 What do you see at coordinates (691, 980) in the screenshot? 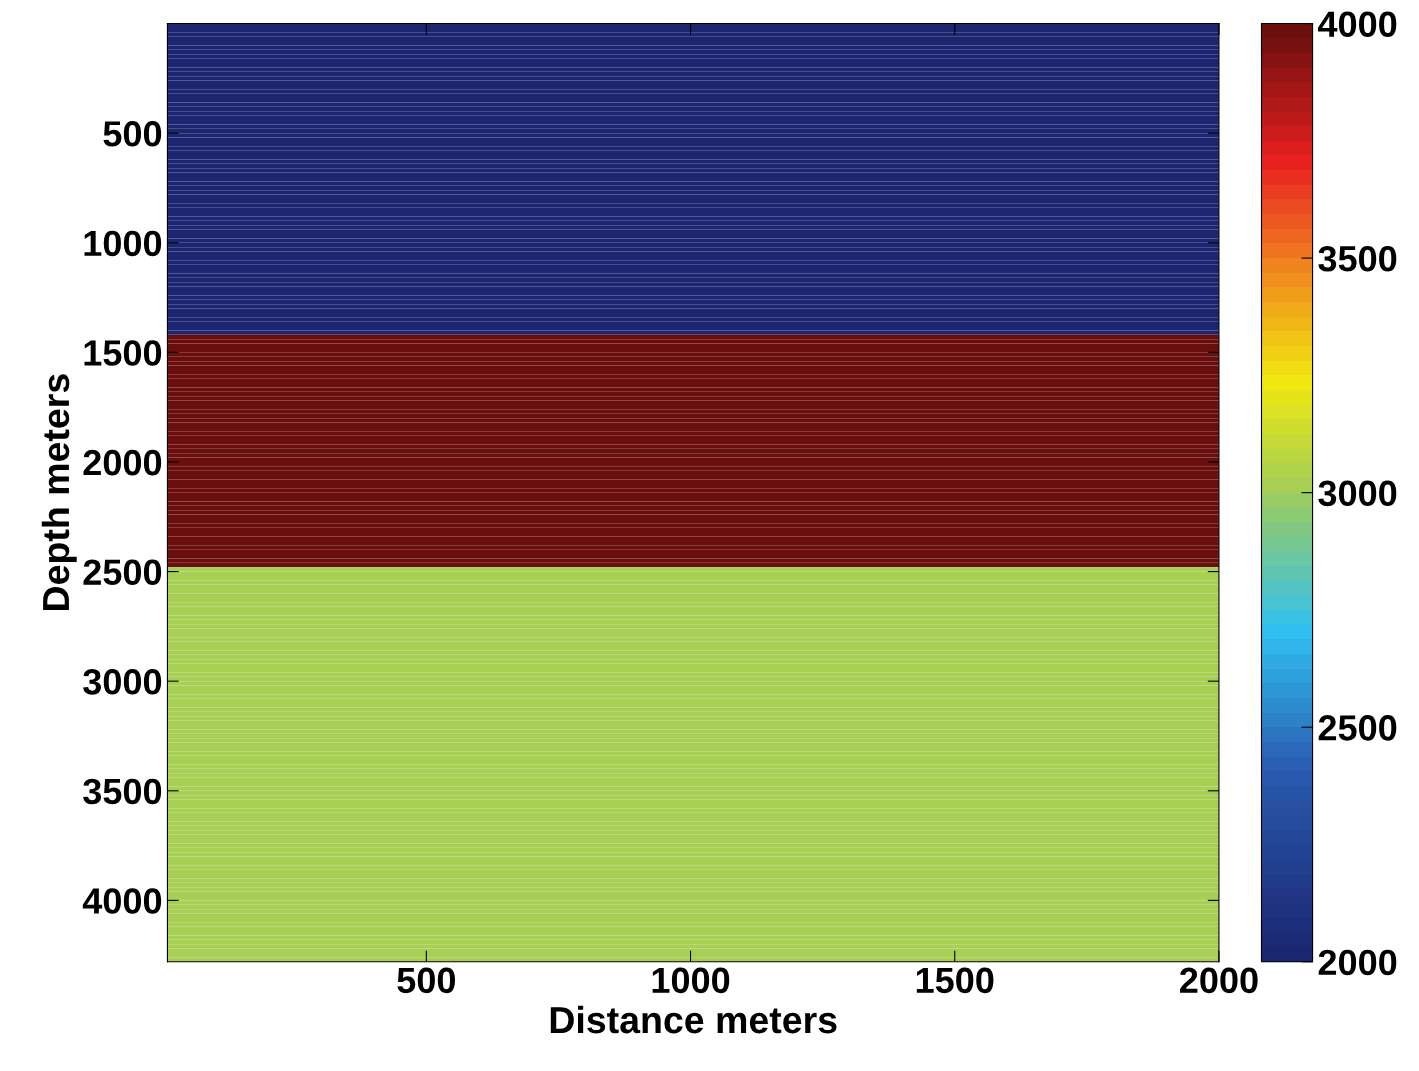
I see `x-tick-label: 1000` at bounding box center [691, 980].